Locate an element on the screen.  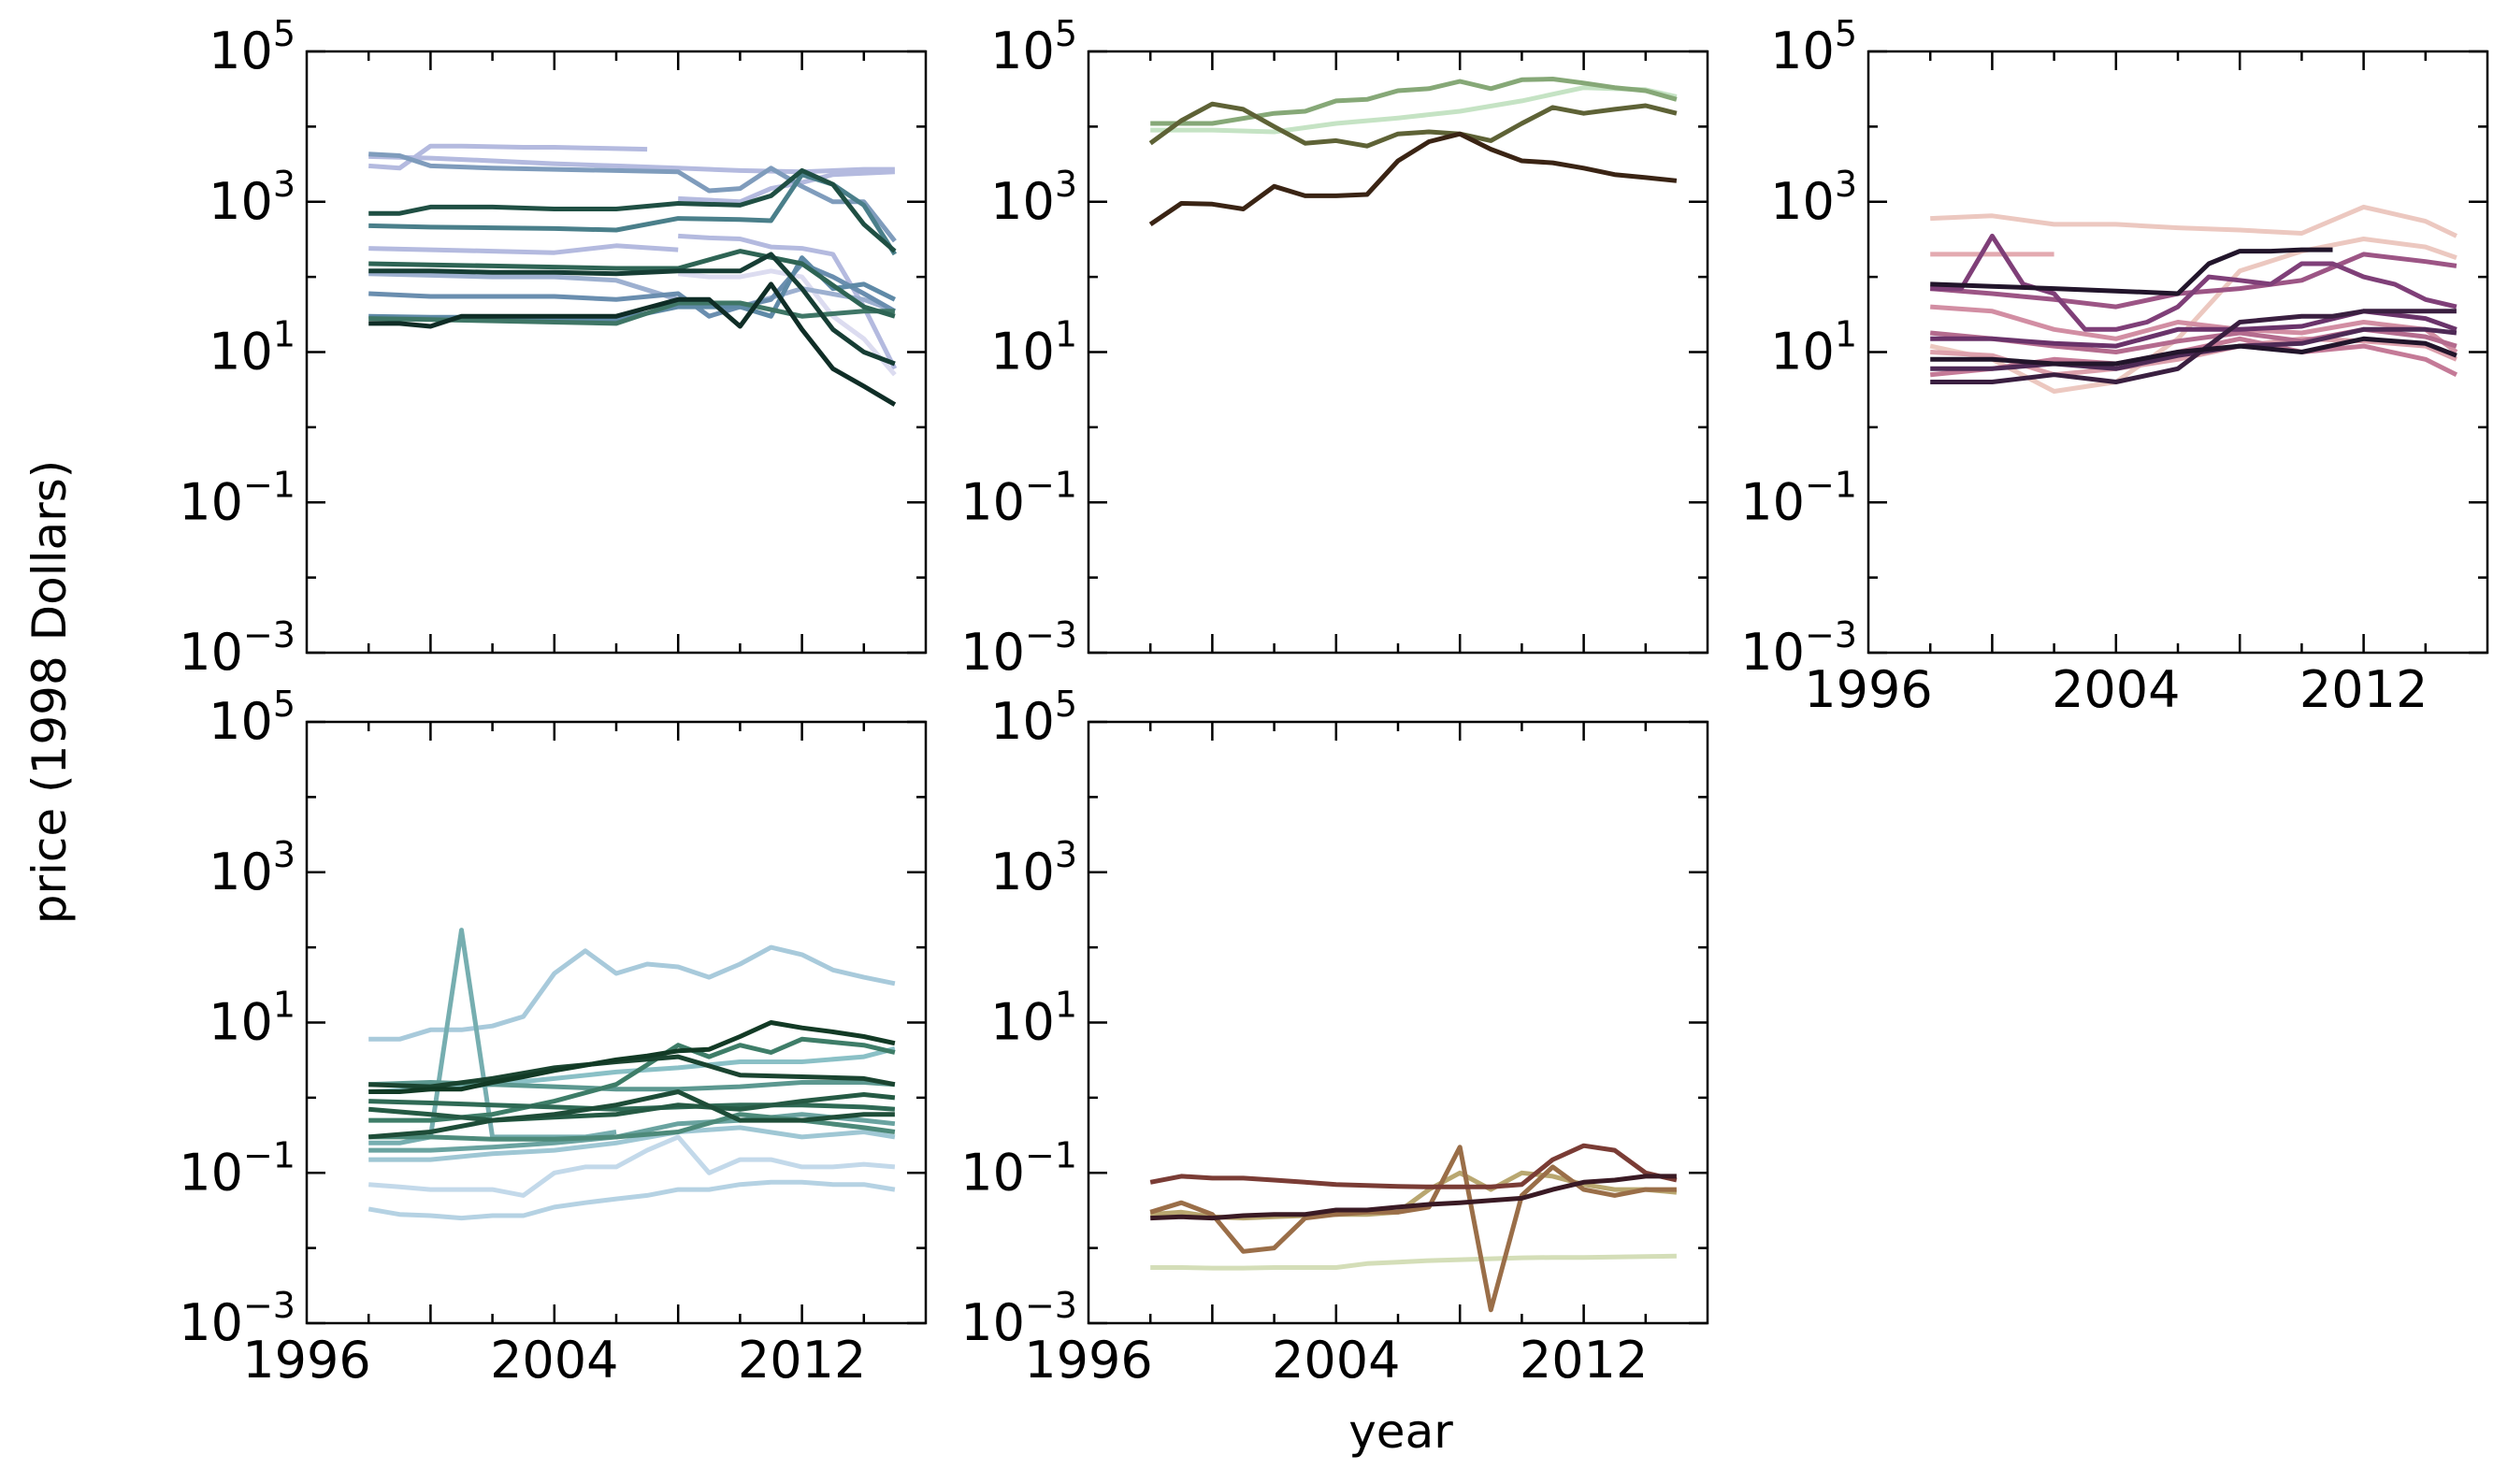
y-axis-label: price (1998 Dollars) is located at coordinates (49, 692).